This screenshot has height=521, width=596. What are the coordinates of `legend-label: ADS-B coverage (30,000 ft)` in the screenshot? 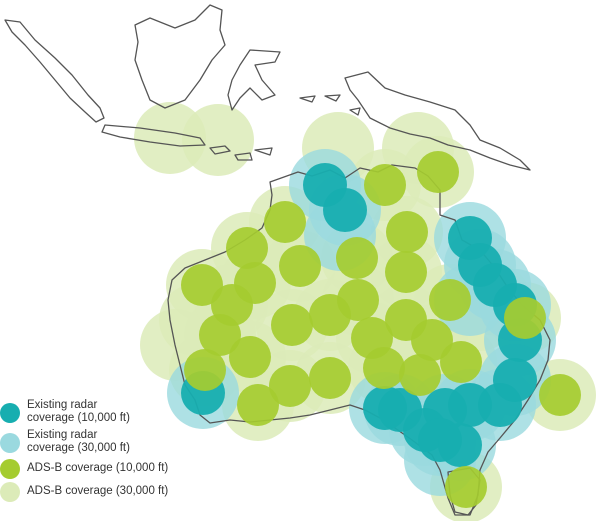 It's located at (98, 491).